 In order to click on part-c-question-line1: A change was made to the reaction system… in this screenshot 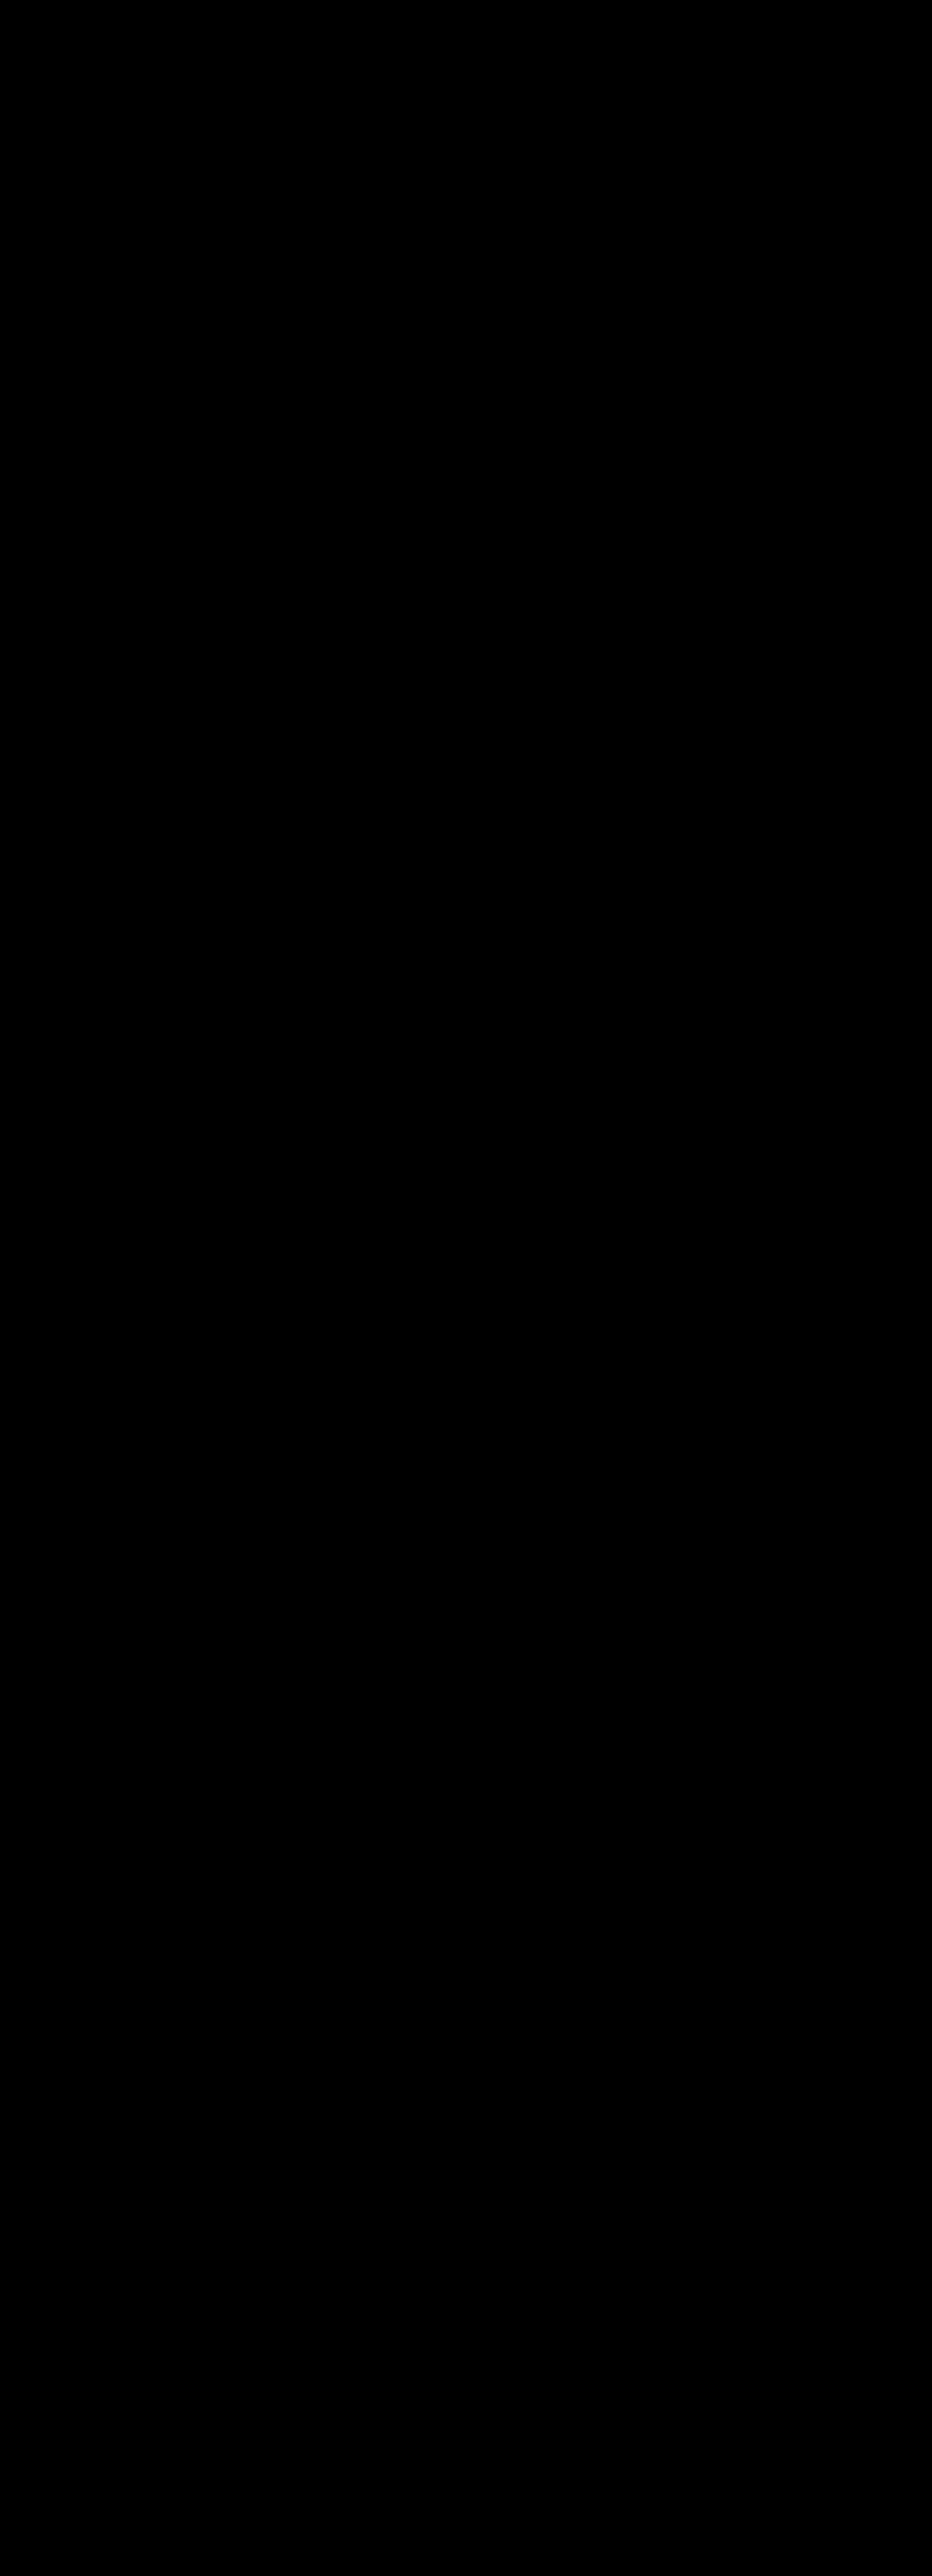, I will do `click(370, 1924)`.